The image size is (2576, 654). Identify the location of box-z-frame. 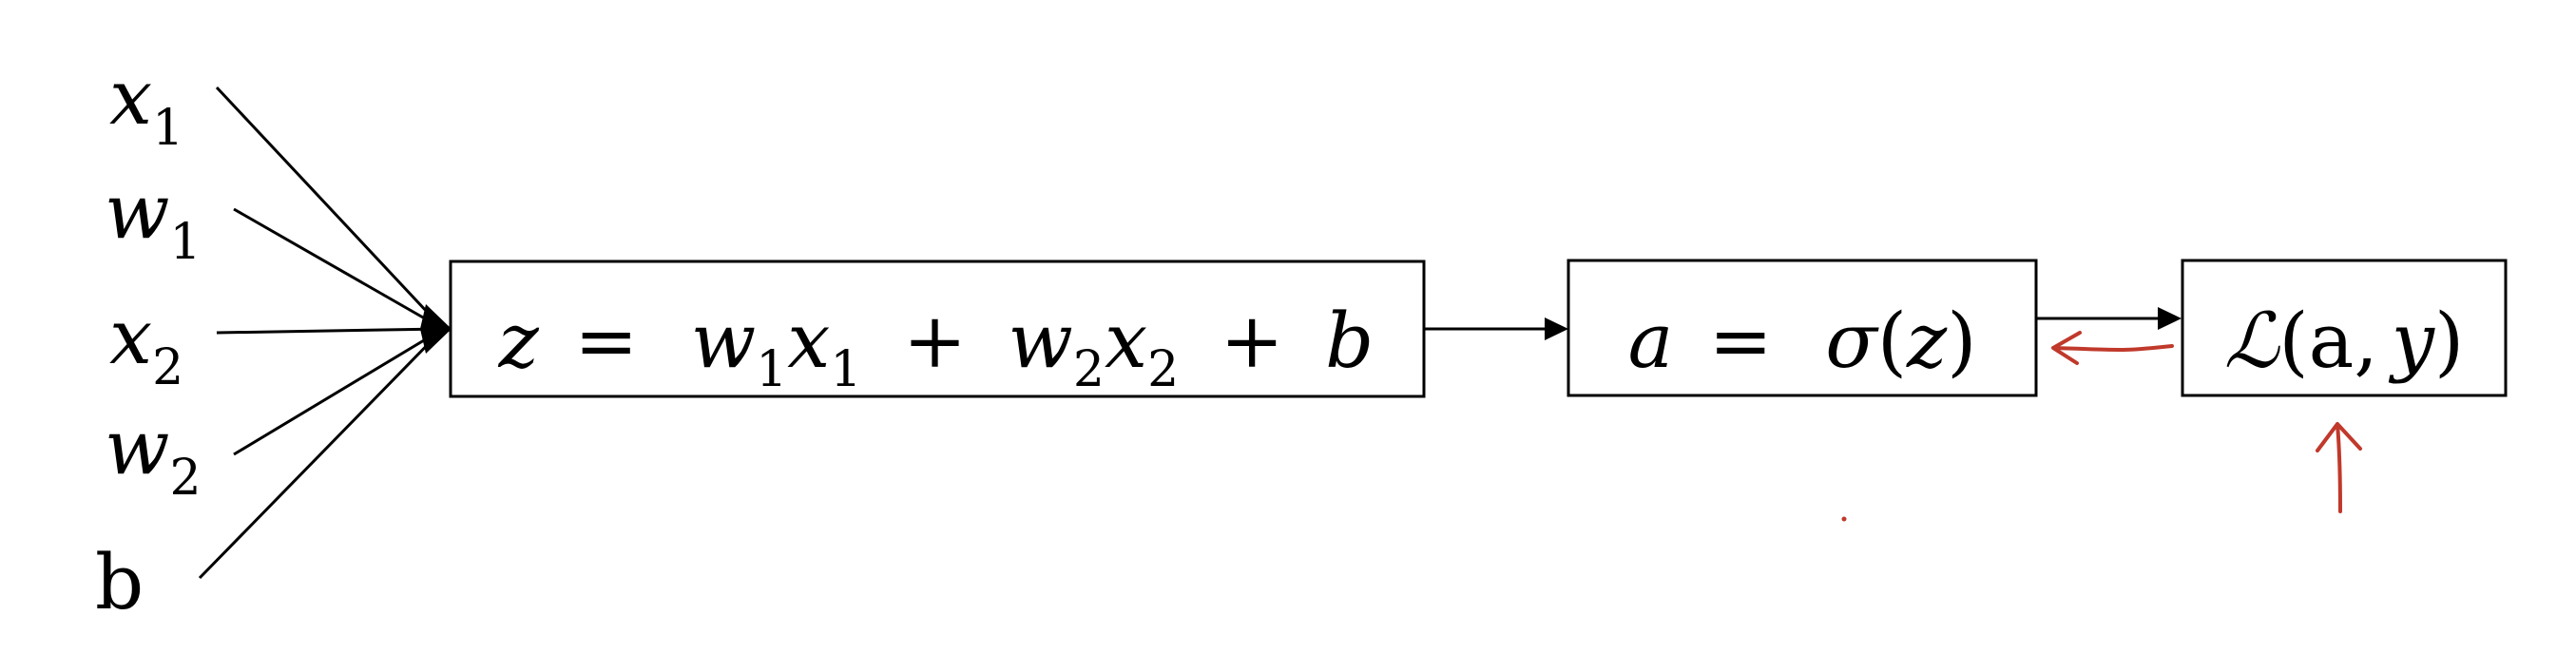
(937, 329).